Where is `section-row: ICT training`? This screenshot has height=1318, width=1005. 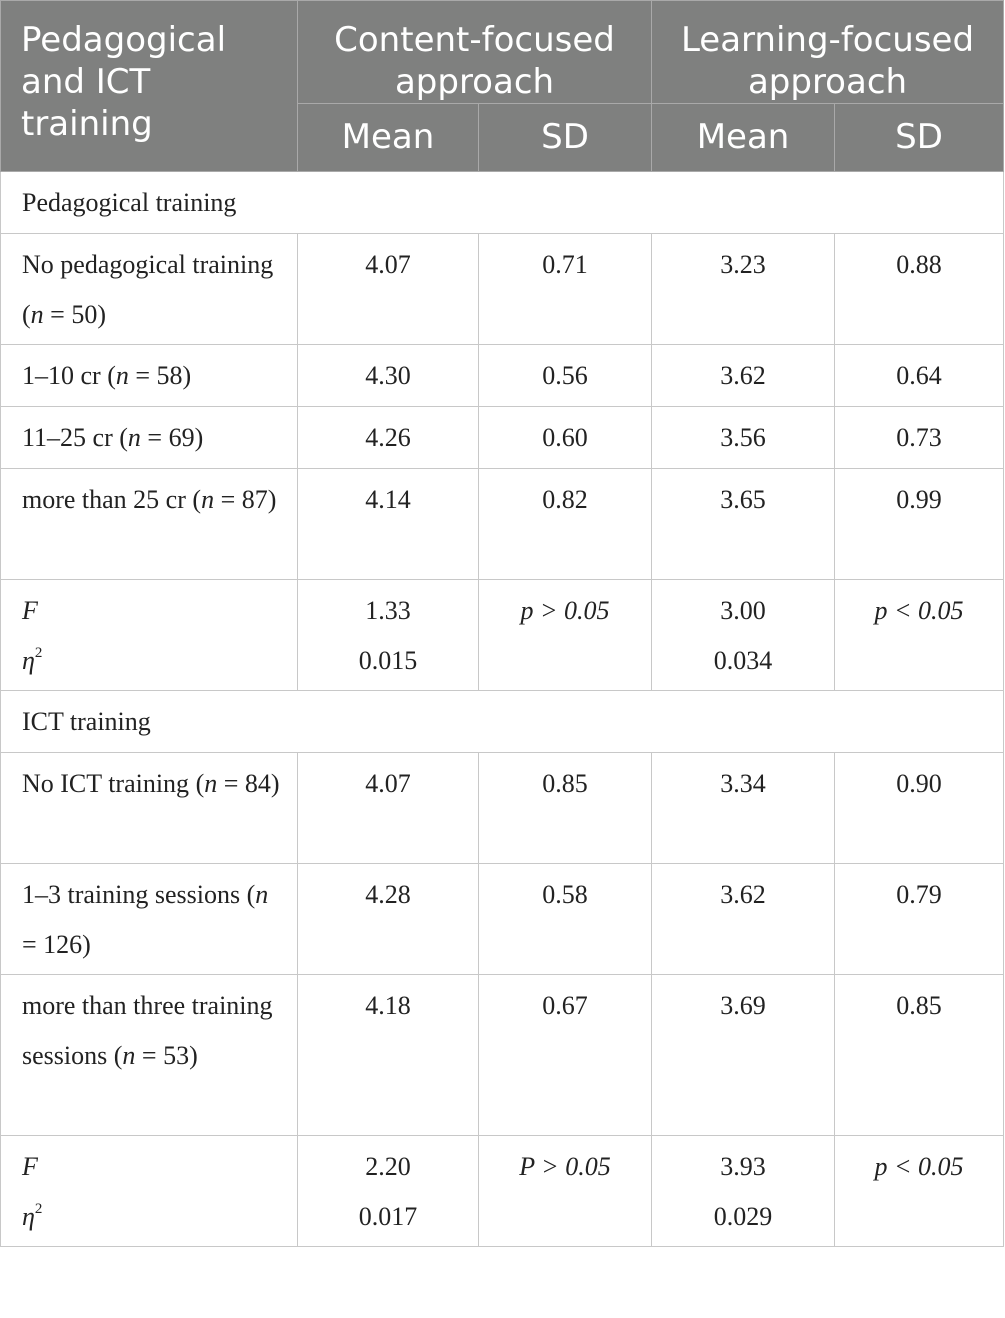
section-row: ICT training is located at coordinates (502, 721).